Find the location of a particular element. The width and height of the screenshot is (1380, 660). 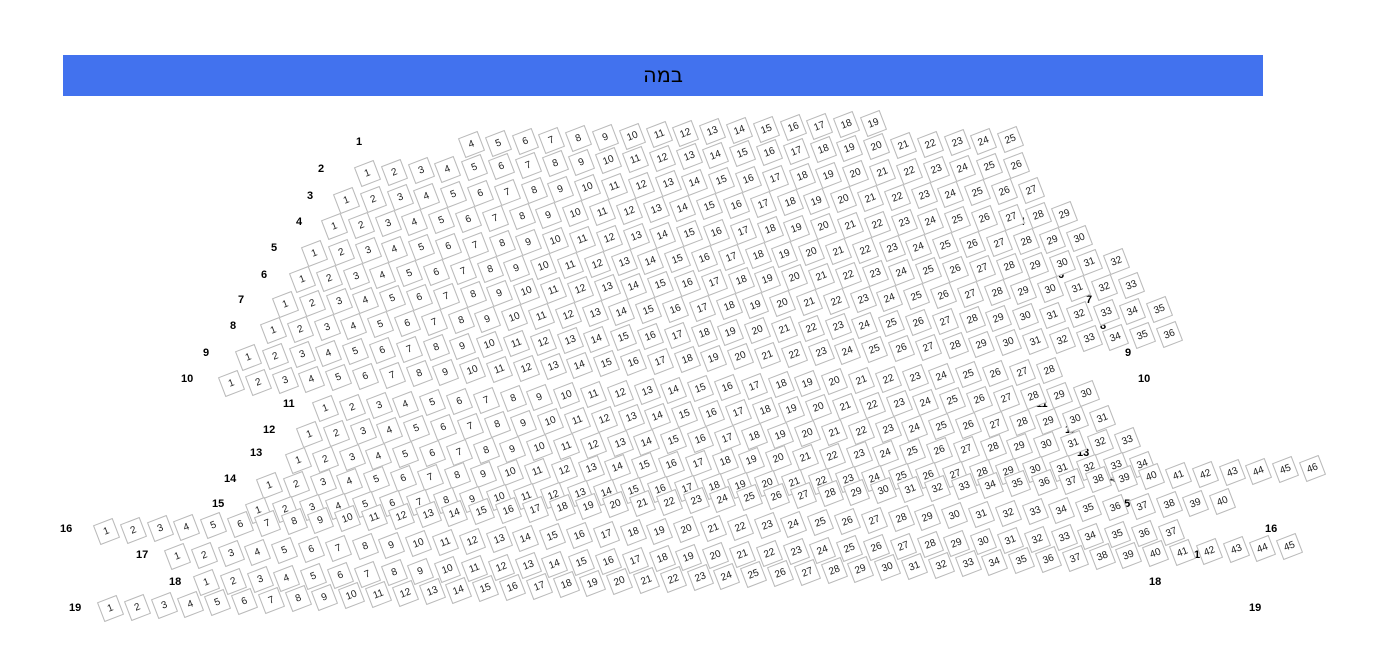

seat-r4-s23: 23 is located at coordinates (924, 196).